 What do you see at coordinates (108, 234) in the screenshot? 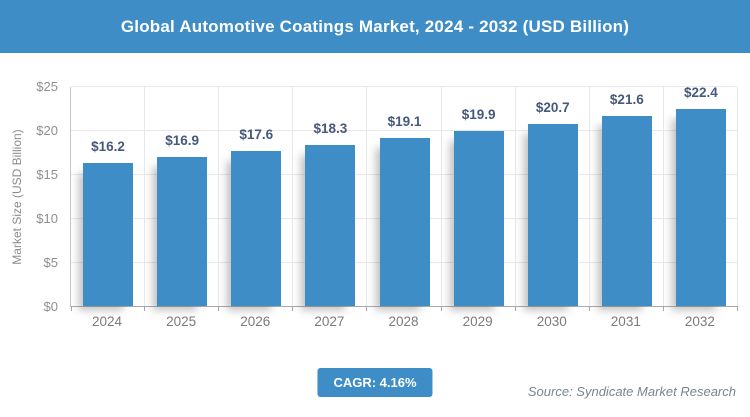
I see `bar-2024` at bounding box center [108, 234].